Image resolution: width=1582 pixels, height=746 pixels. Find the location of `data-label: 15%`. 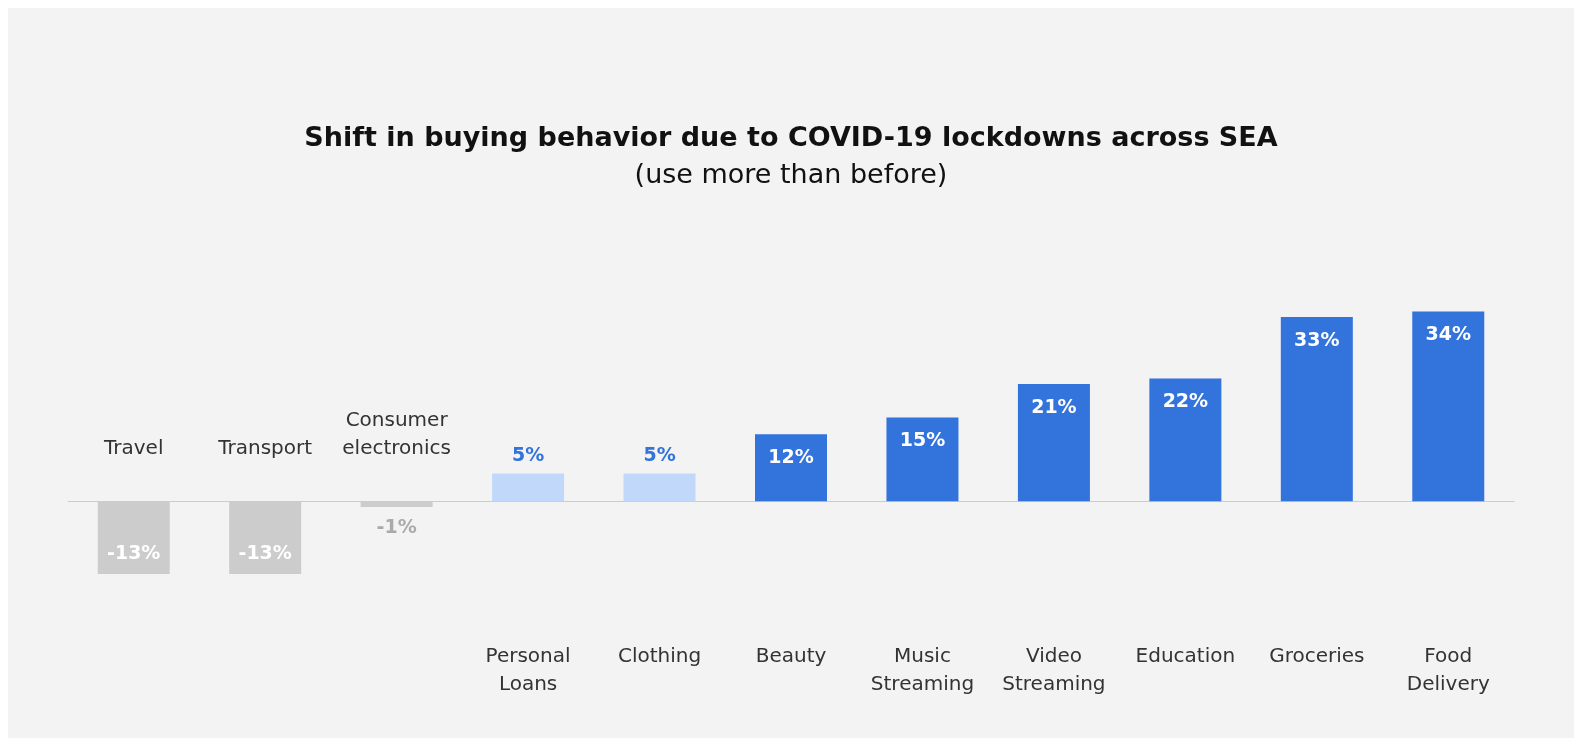

data-label: 15% is located at coordinates (922, 439).